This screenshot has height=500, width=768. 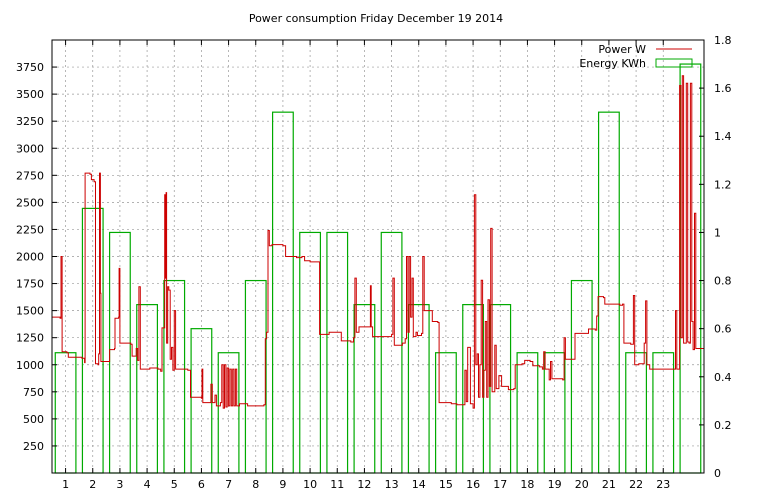 I want to click on y-left-tick-label: 500, so click(x=33, y=419).